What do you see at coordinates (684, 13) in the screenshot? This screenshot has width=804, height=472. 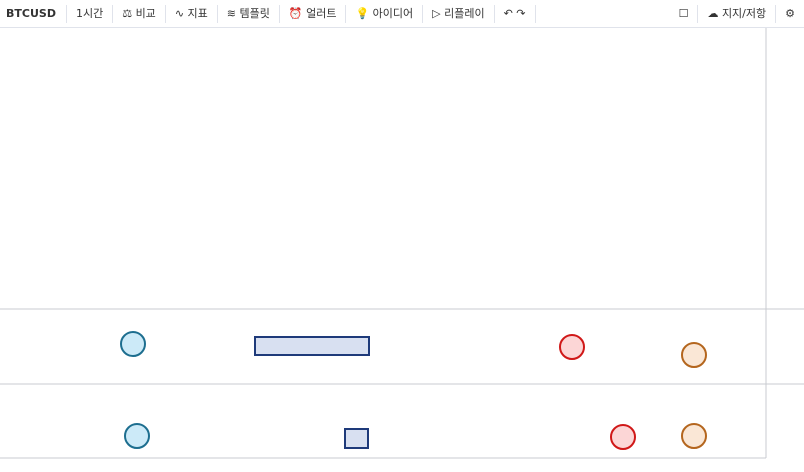 I see `layout: ☐` at bounding box center [684, 13].